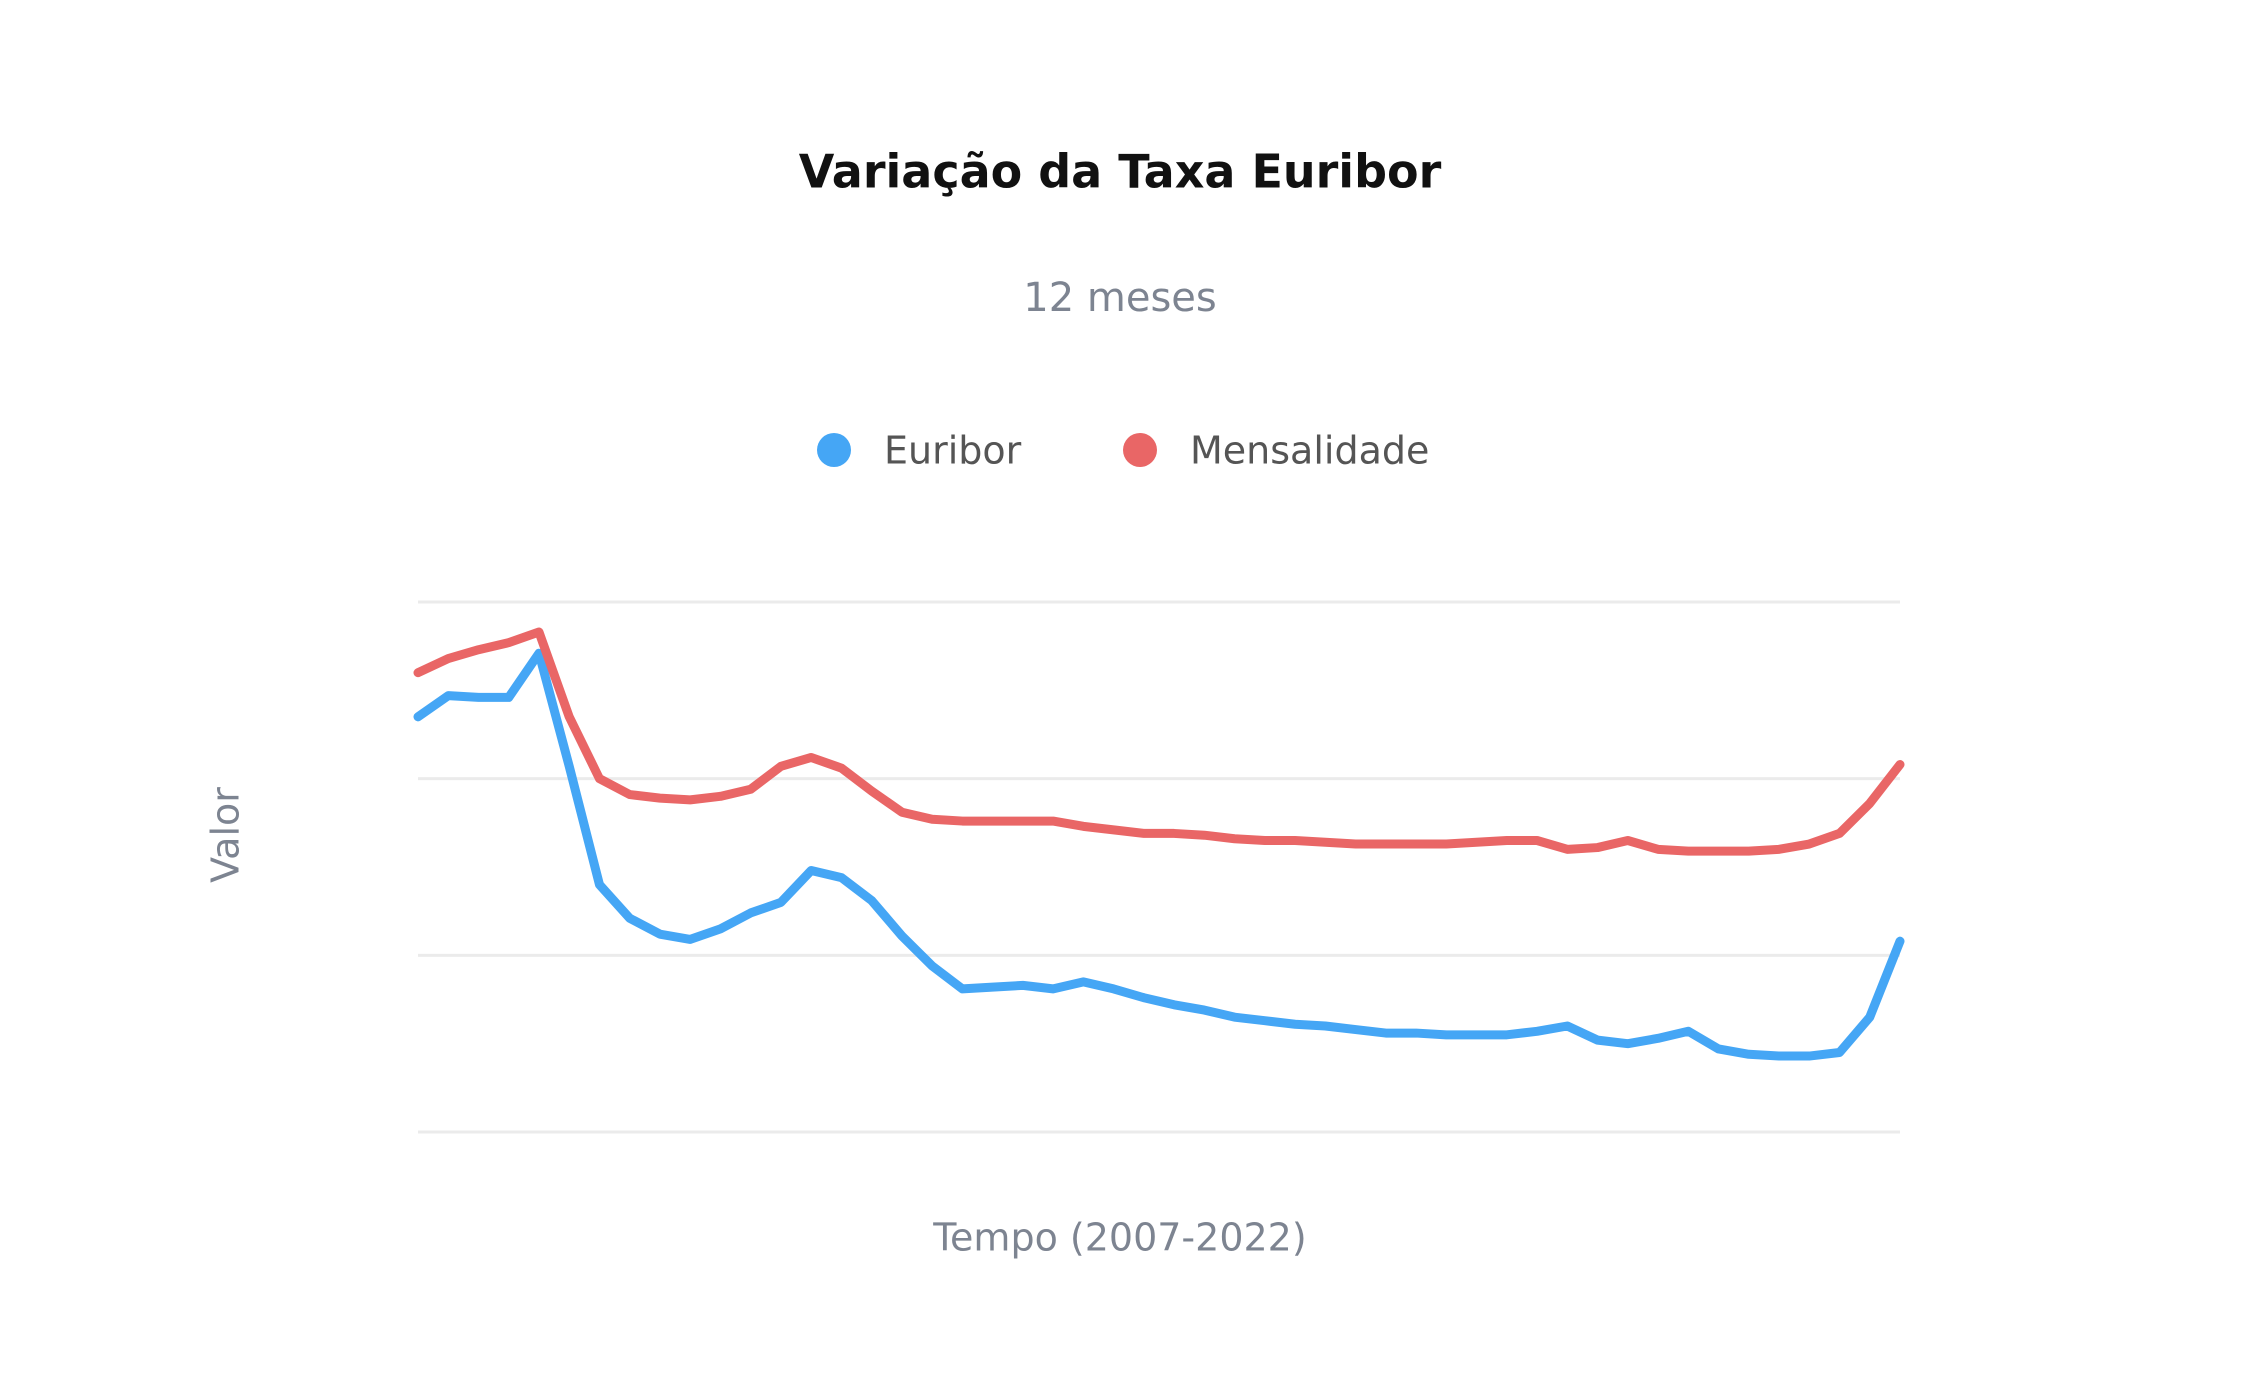 This screenshot has width=2243, height=1373. I want to click on chart-subtitle: 12 meses, so click(1119, 298).